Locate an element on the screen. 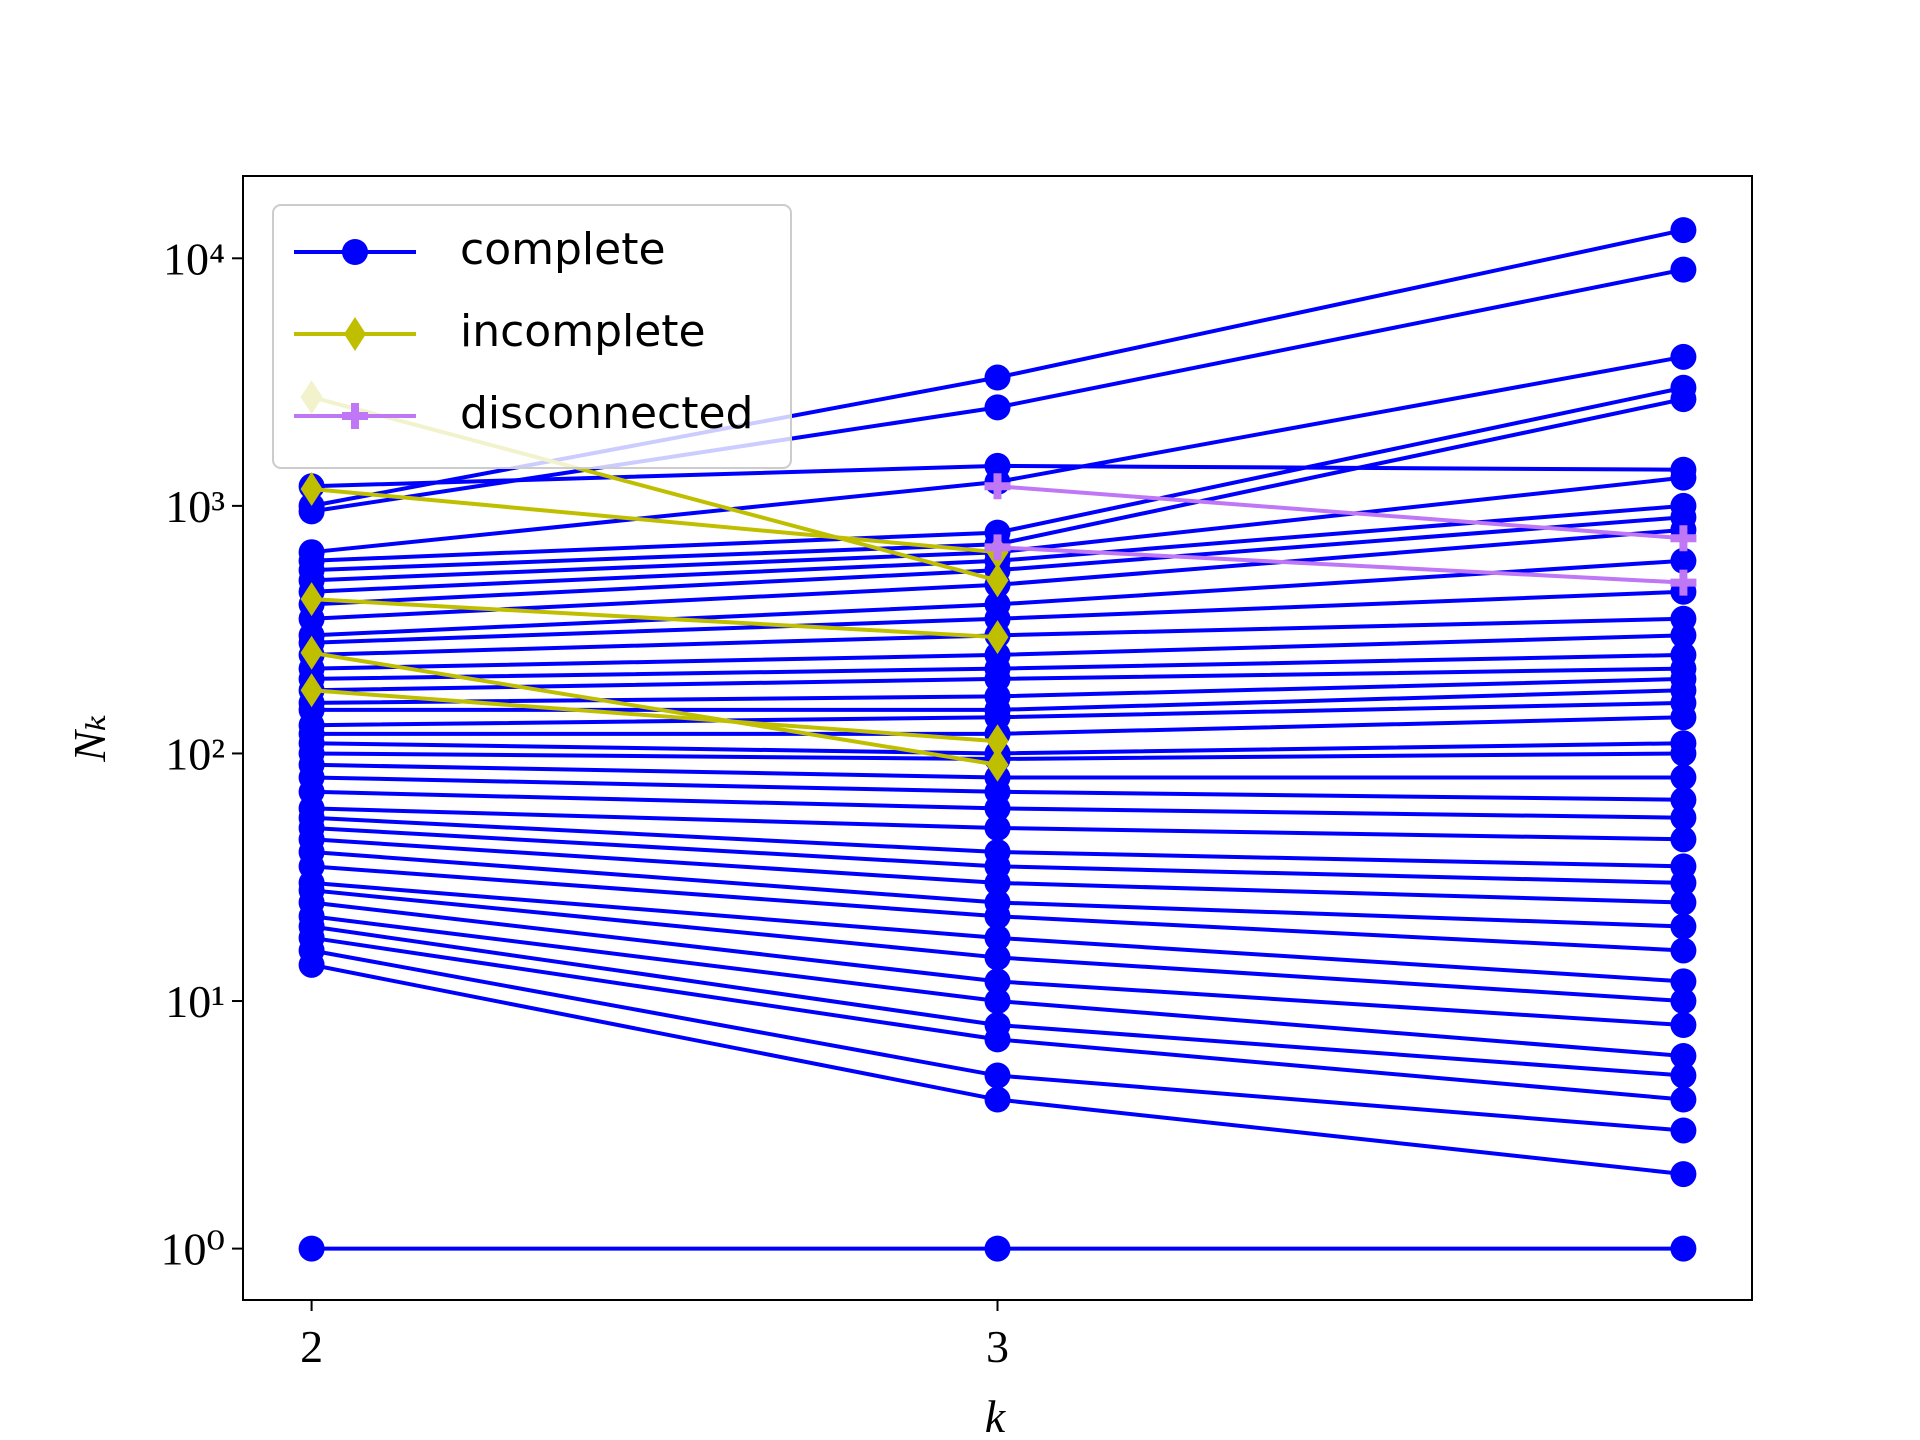 This screenshot has height=1440, width=1920. y-tick-label: 10⁰ is located at coordinates (193, 1249).